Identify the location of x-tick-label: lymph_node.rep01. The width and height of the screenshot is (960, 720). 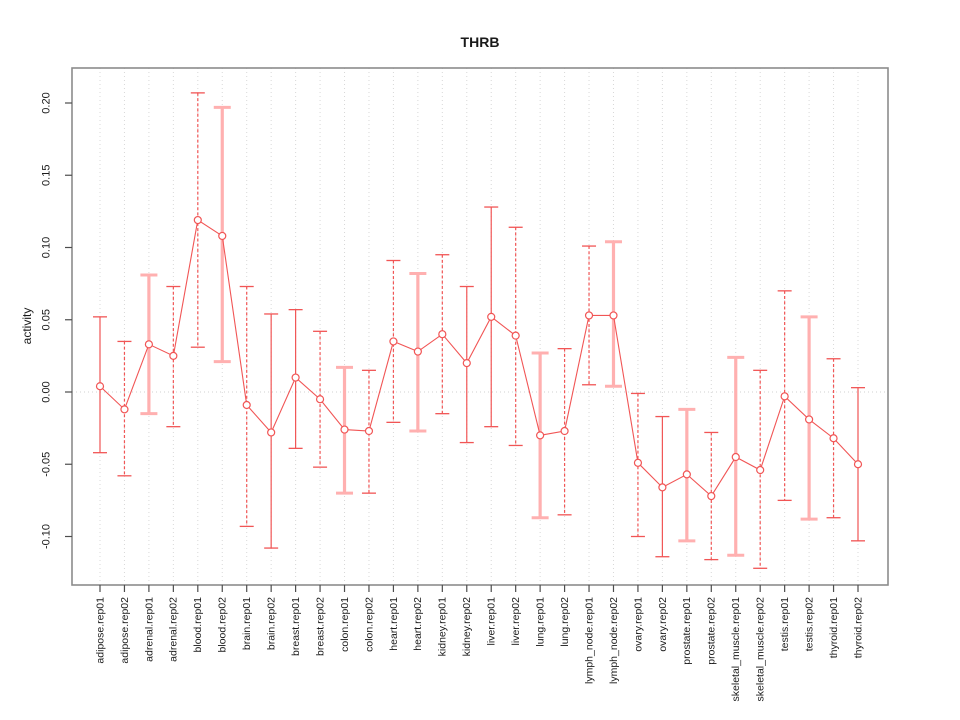
(589, 640).